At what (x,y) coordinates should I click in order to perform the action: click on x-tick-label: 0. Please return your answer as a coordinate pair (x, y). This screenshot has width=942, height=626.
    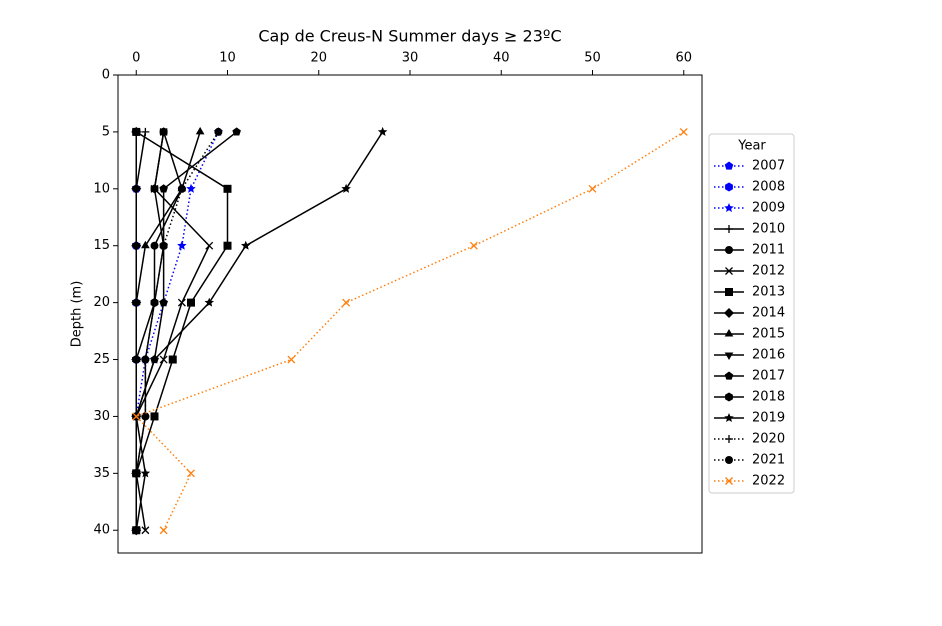
    Looking at the image, I should click on (136, 58).